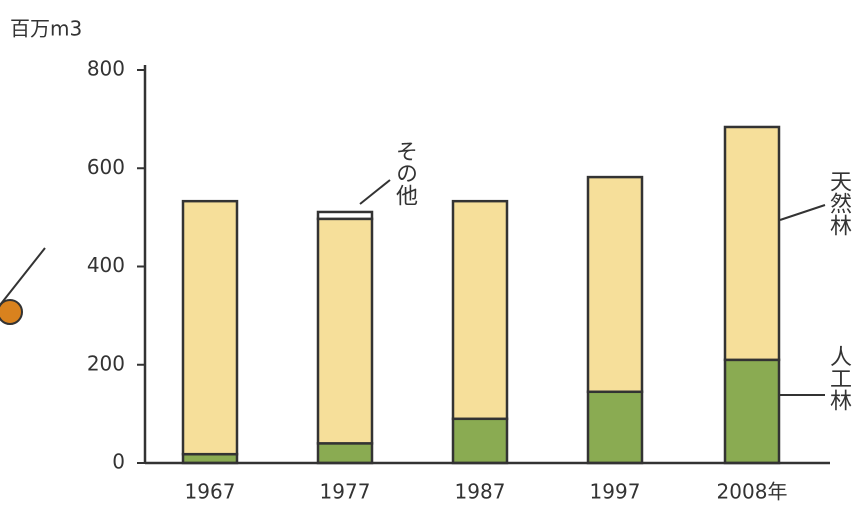  Describe the element at coordinates (106, 363) in the screenshot. I see `y-tick-label: 200` at that location.